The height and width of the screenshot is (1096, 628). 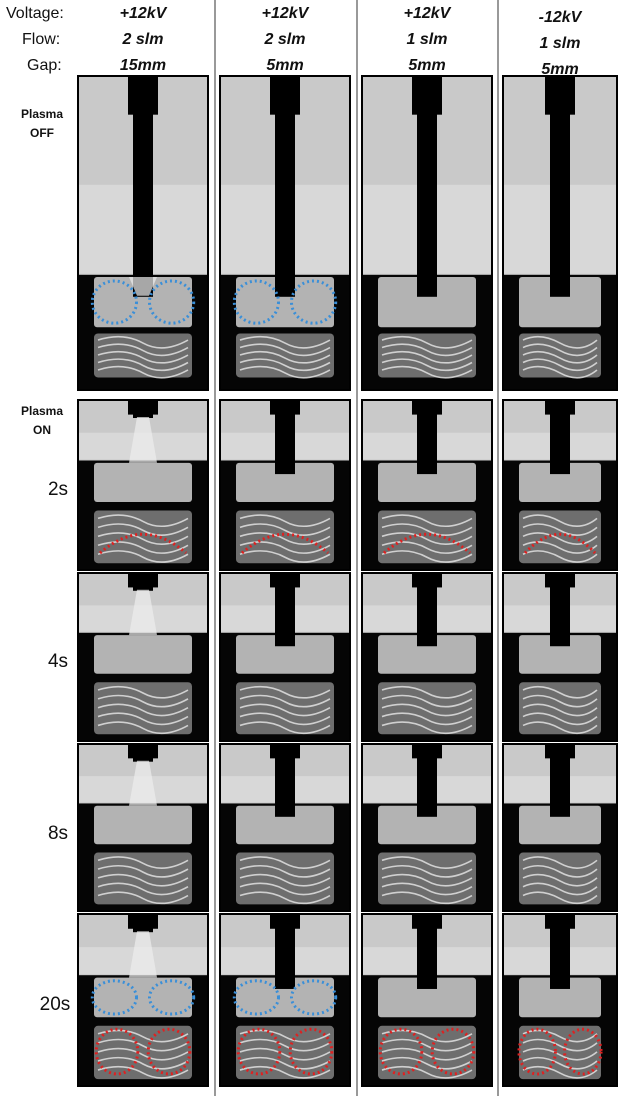 I want to click on row-label: ON, so click(x=42, y=430).